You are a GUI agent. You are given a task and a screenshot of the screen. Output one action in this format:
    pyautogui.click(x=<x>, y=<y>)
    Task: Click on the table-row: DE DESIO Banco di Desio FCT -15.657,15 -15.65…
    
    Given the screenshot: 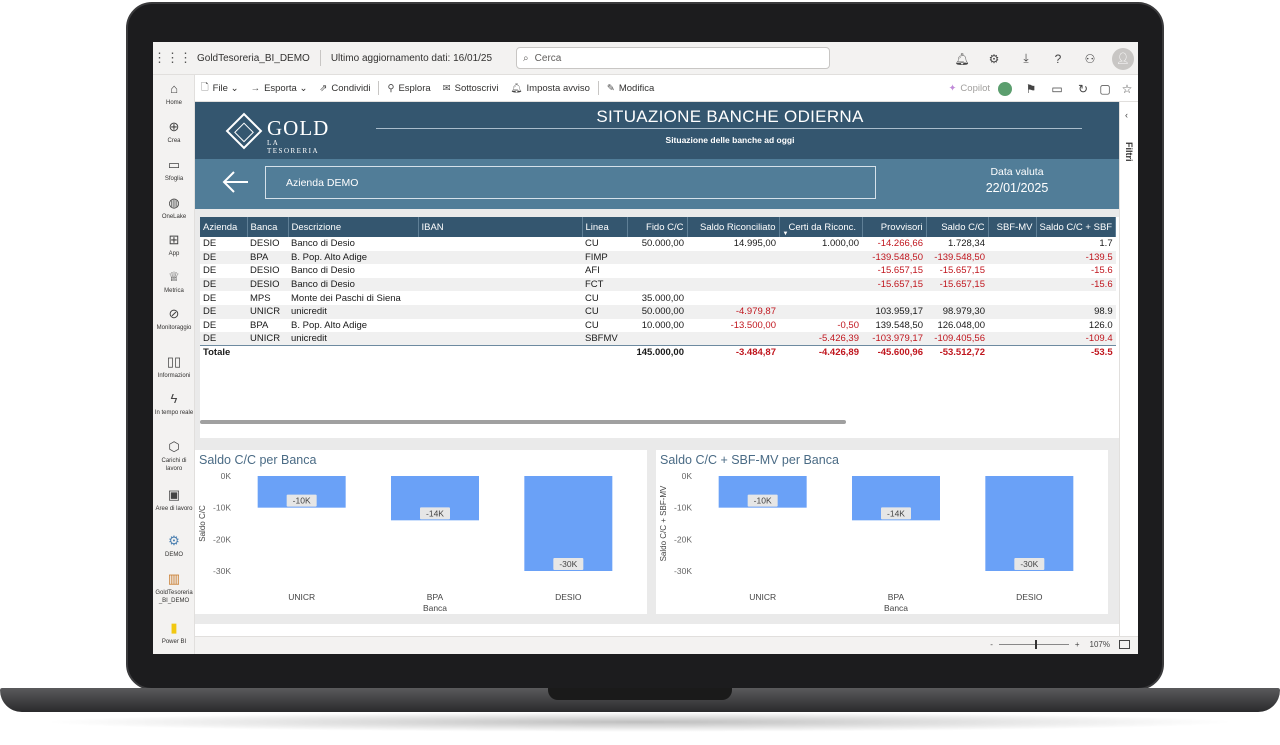 What is the action you would take?
    pyautogui.click(x=658, y=284)
    